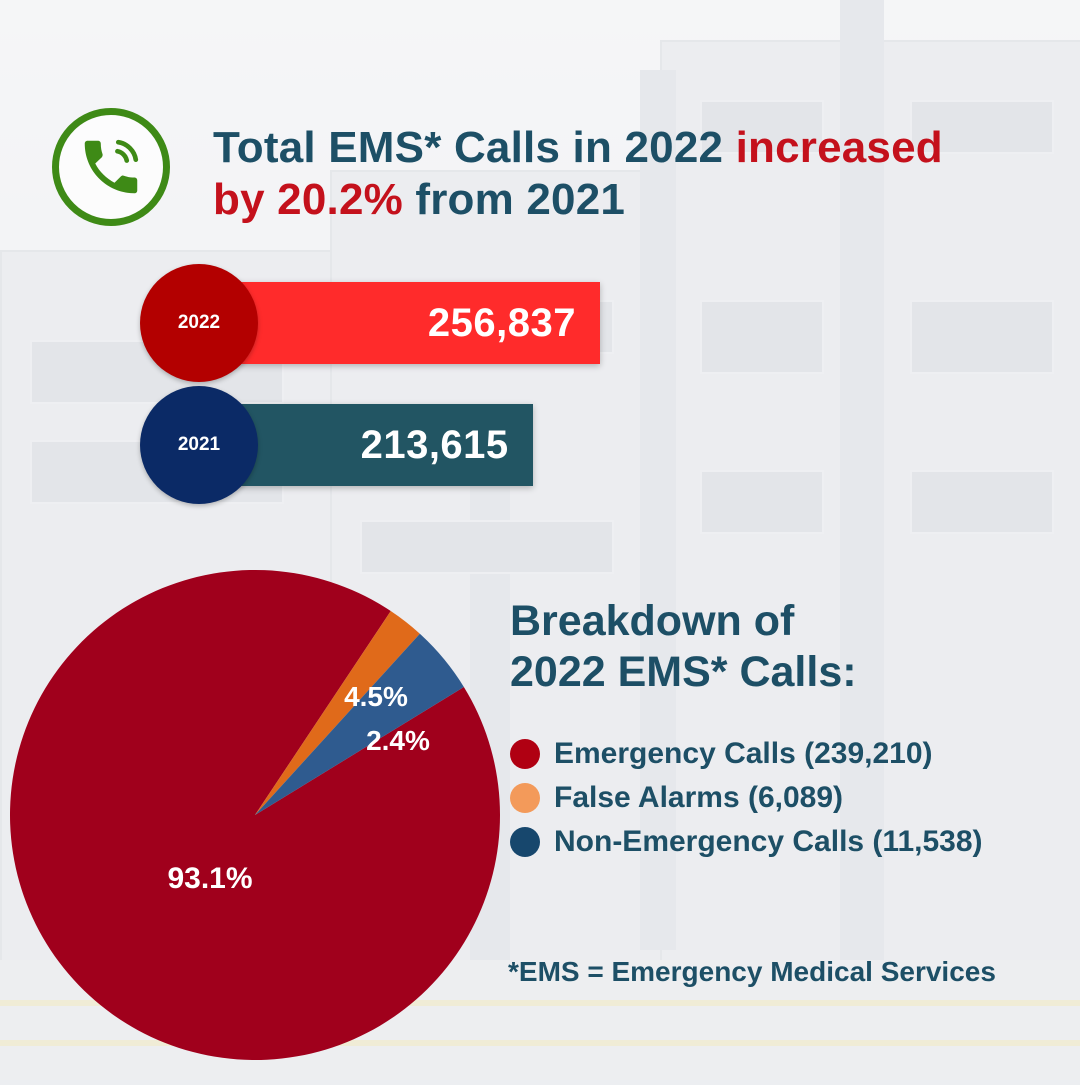 The image size is (1080, 1085). I want to click on pie-label-non-emergency: 4.5%, so click(376, 696).